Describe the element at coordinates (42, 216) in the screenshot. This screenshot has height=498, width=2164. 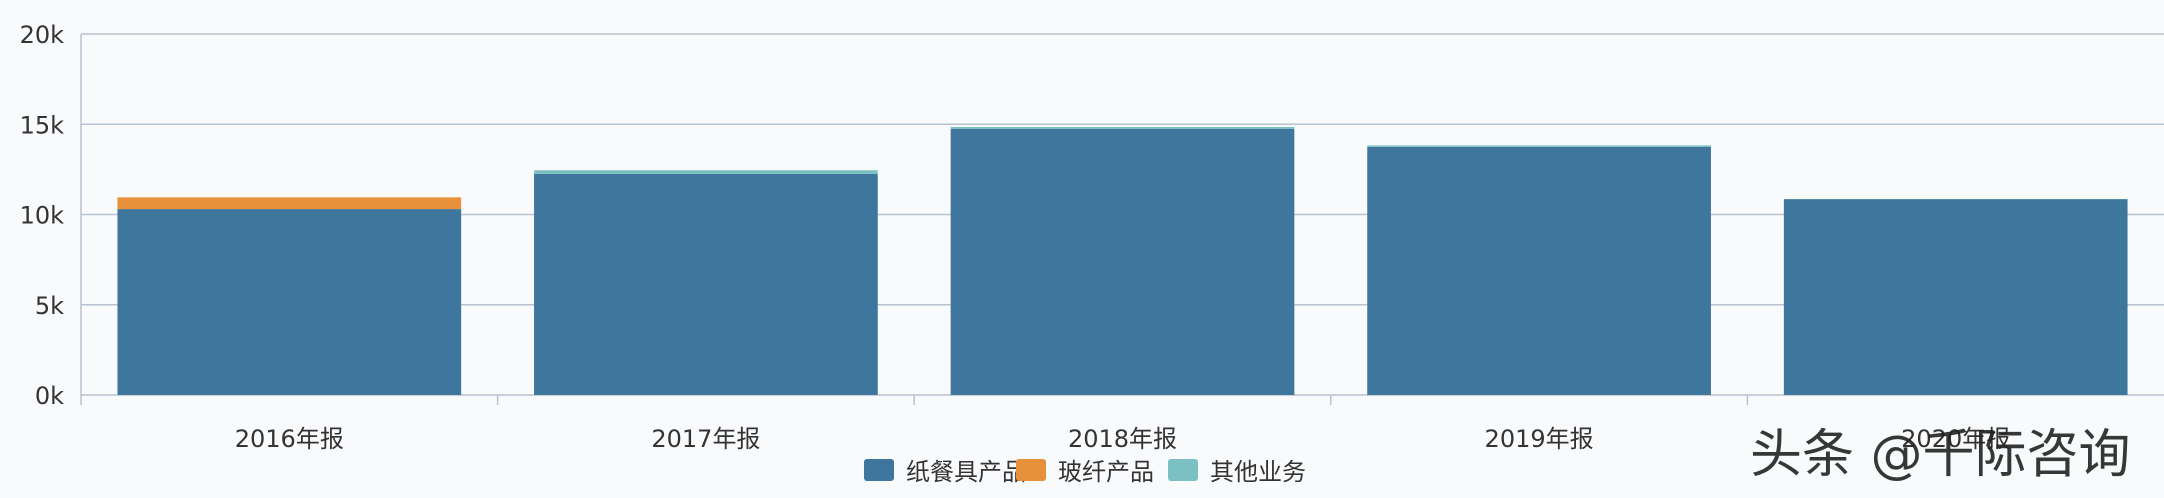
I see `y-tick-label: 10k` at that location.